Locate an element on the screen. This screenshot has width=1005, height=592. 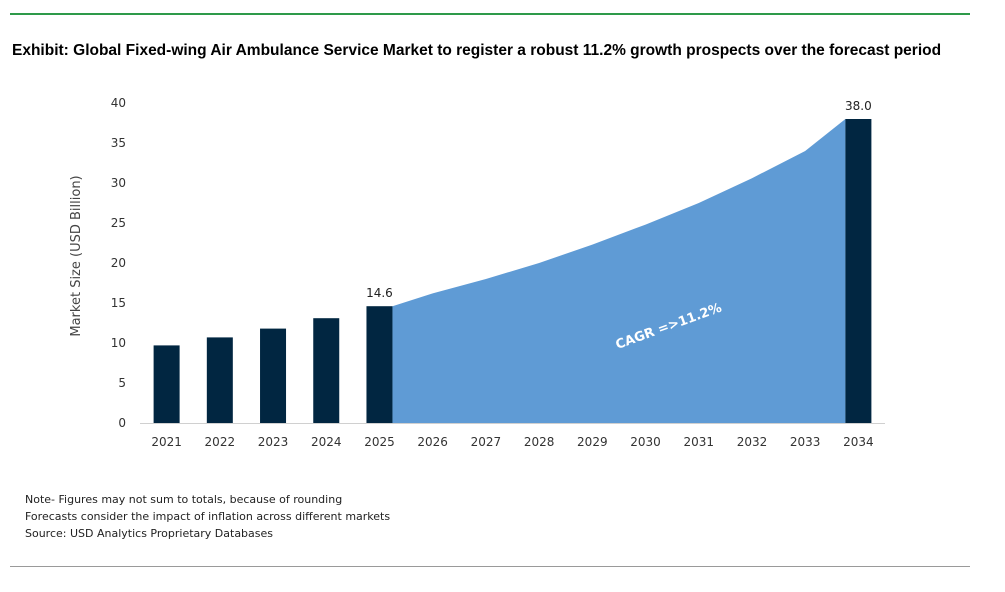
bar-2023 is located at coordinates (273, 375).